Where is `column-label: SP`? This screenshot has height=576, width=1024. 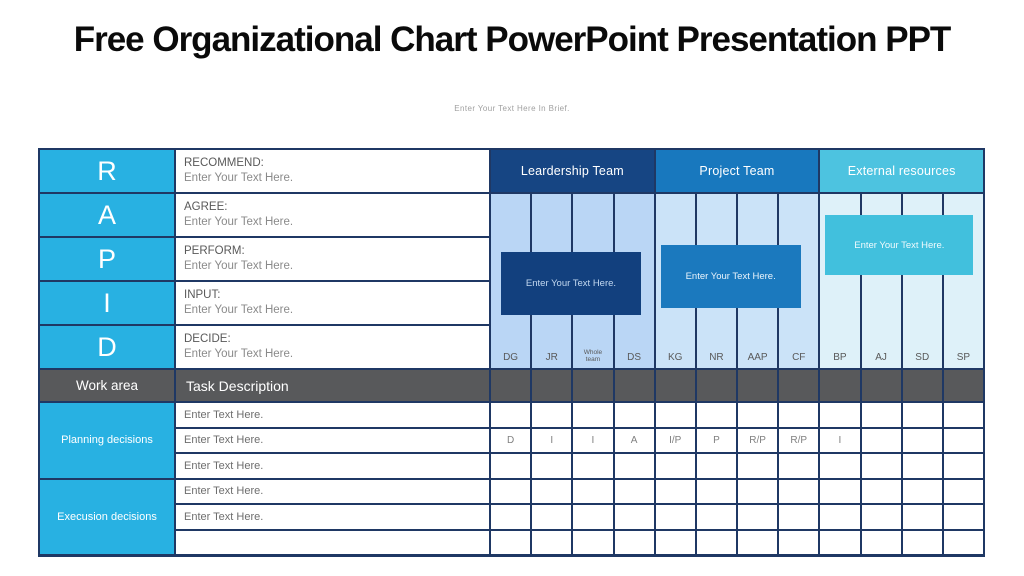 column-label: SP is located at coordinates (963, 357).